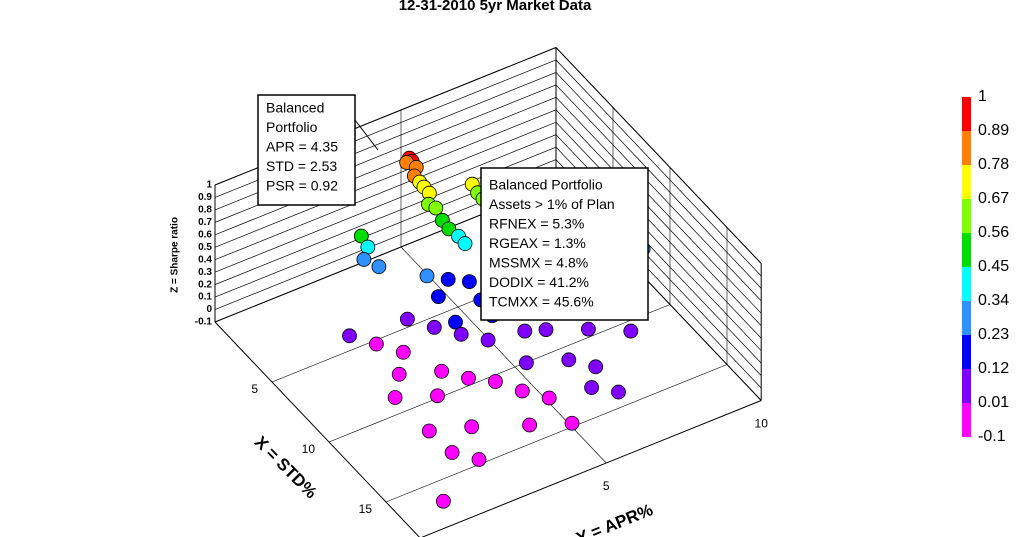  Describe the element at coordinates (536, 224) in the screenshot. I see `annotation-text: RFNEX = 5.3%` at that location.